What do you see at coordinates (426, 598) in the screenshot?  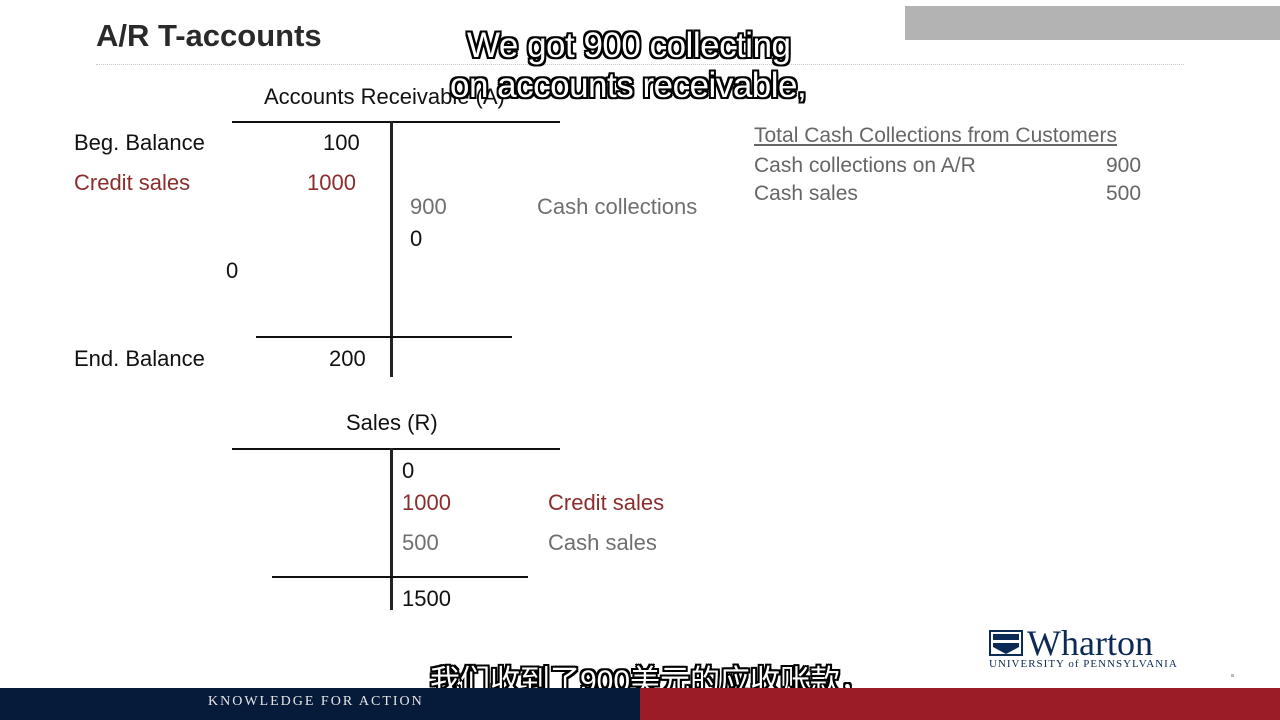 I see `sales-total: 1500` at bounding box center [426, 598].